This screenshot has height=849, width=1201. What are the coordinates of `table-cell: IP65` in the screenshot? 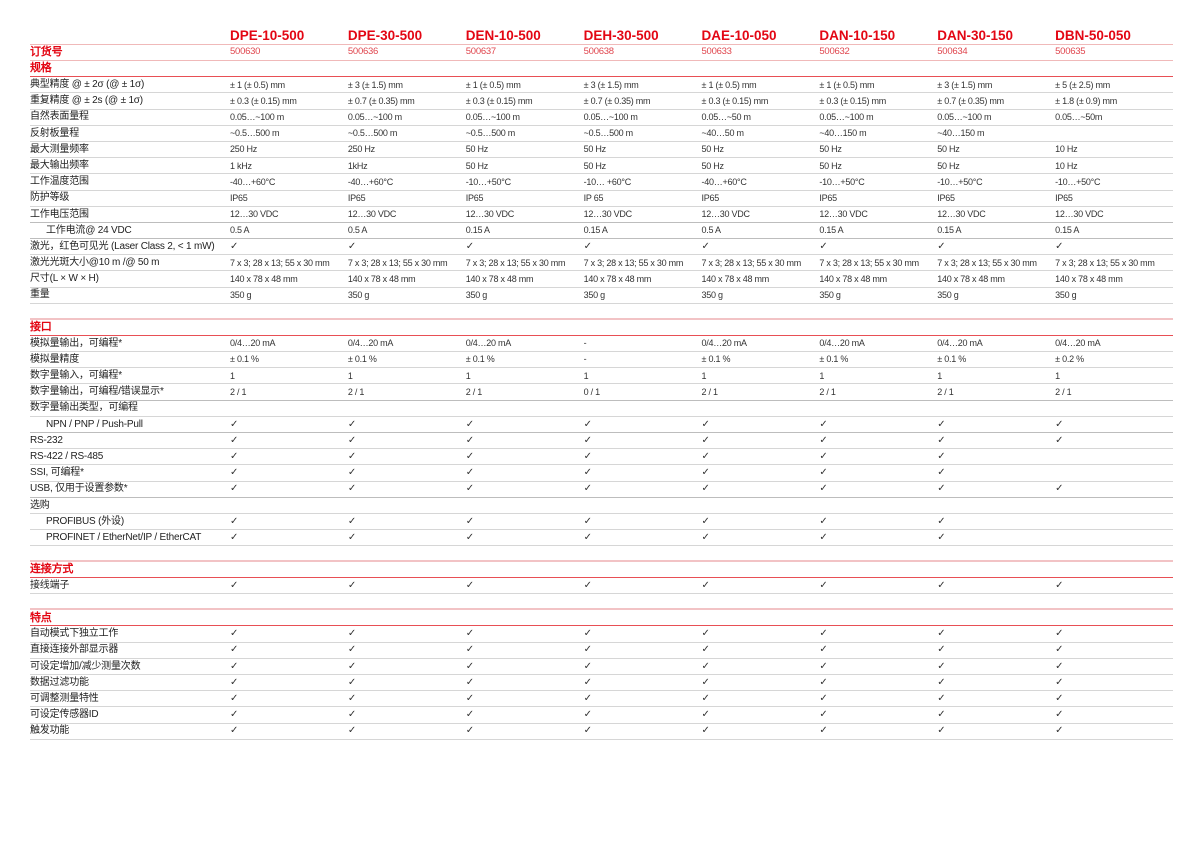 It's located at (356, 197).